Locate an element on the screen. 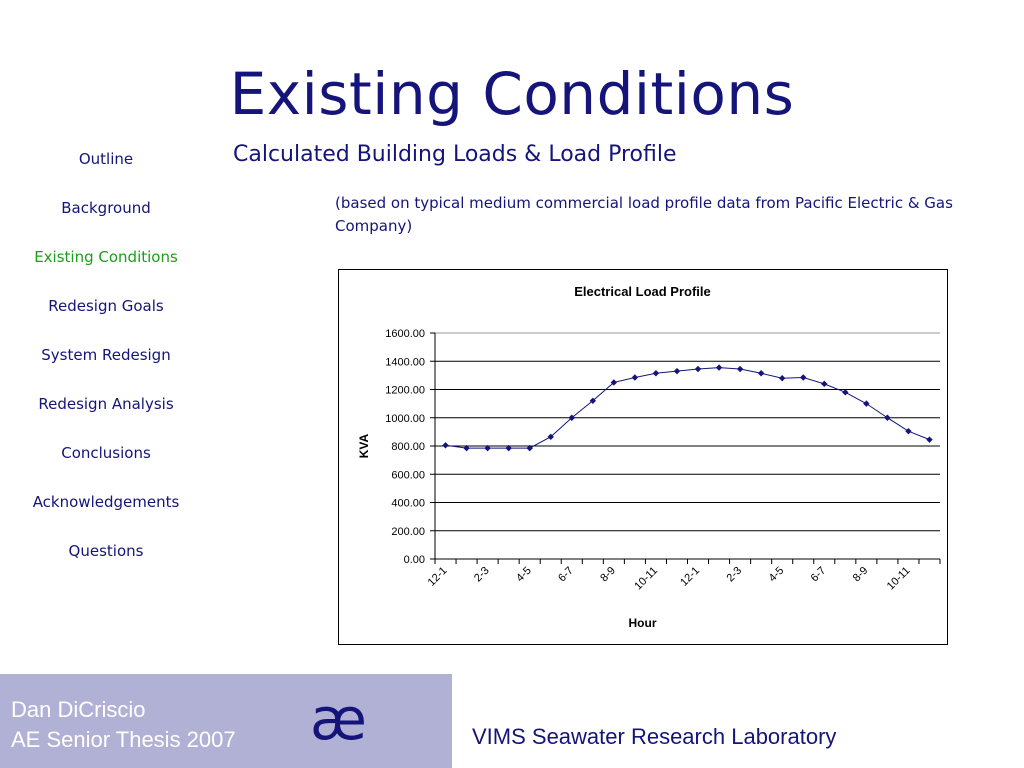 This screenshot has height=768, width=1024. y-tick-label: 600.00 is located at coordinates (408, 475).